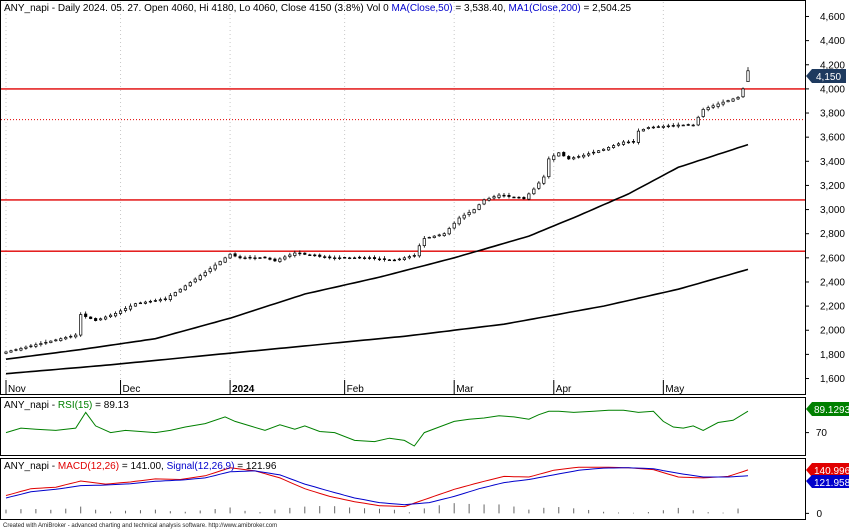  Describe the element at coordinates (606, 8) in the screenshot. I see `ma200-value: = 2,504.25` at that location.